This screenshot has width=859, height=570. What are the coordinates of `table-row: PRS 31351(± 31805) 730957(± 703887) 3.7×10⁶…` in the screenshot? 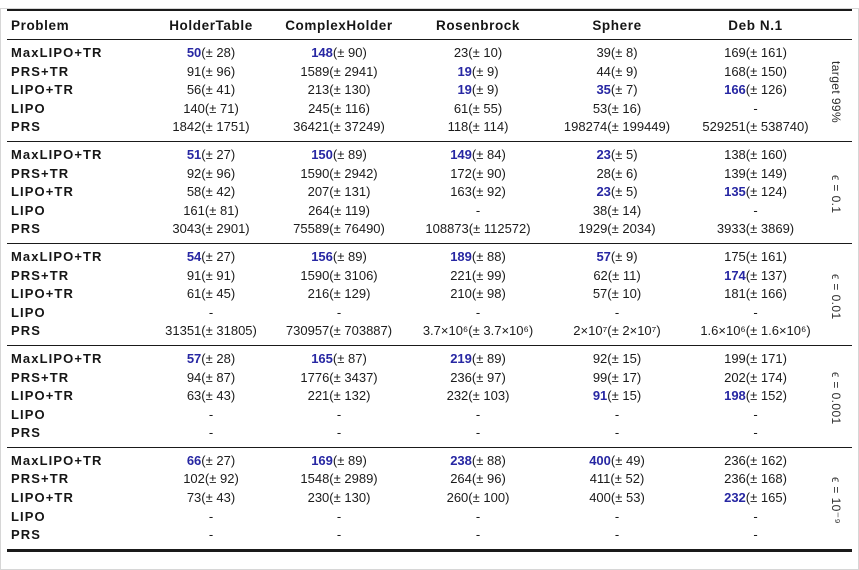 It's located at (429, 333).